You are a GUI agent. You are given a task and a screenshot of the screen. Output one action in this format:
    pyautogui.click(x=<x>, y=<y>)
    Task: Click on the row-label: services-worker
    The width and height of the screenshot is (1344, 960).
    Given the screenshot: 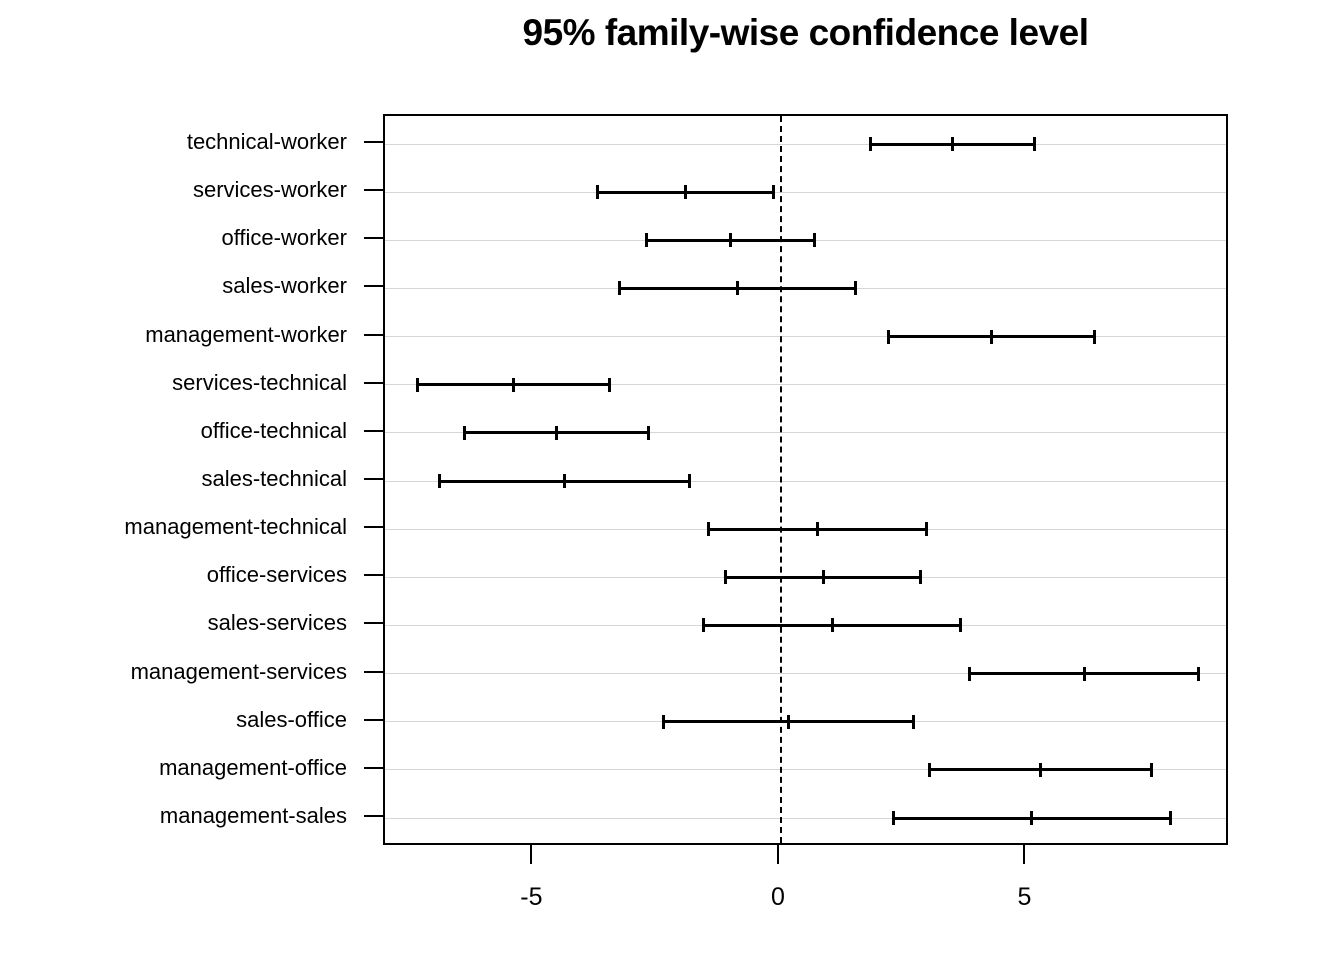 What is the action you would take?
    pyautogui.click(x=269, y=190)
    